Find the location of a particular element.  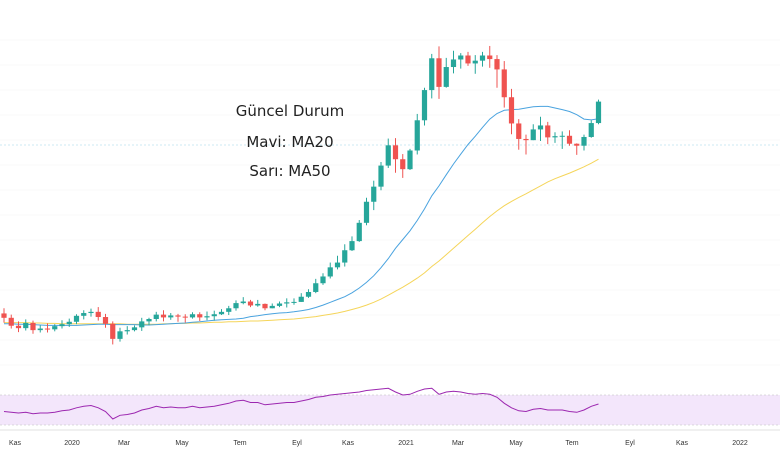

x-tick-label: 2022 is located at coordinates (740, 443).